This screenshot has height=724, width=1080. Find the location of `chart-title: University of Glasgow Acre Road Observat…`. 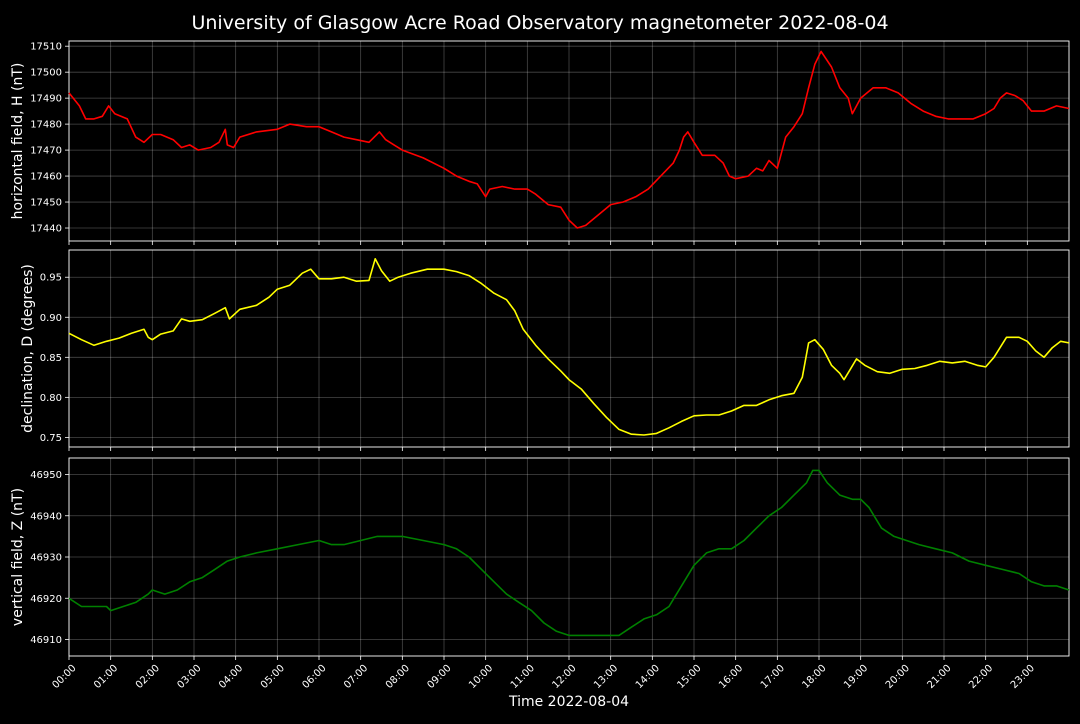

chart-title: University of Glasgow Acre Road Observat… is located at coordinates (539, 23).